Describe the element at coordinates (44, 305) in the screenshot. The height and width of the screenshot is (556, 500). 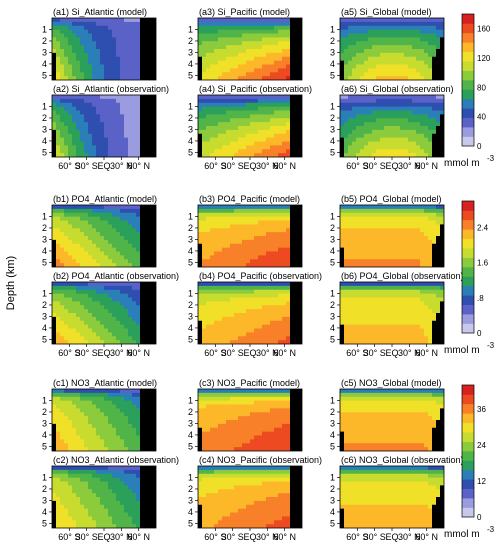
I see `depth-tick-label: 2` at that location.